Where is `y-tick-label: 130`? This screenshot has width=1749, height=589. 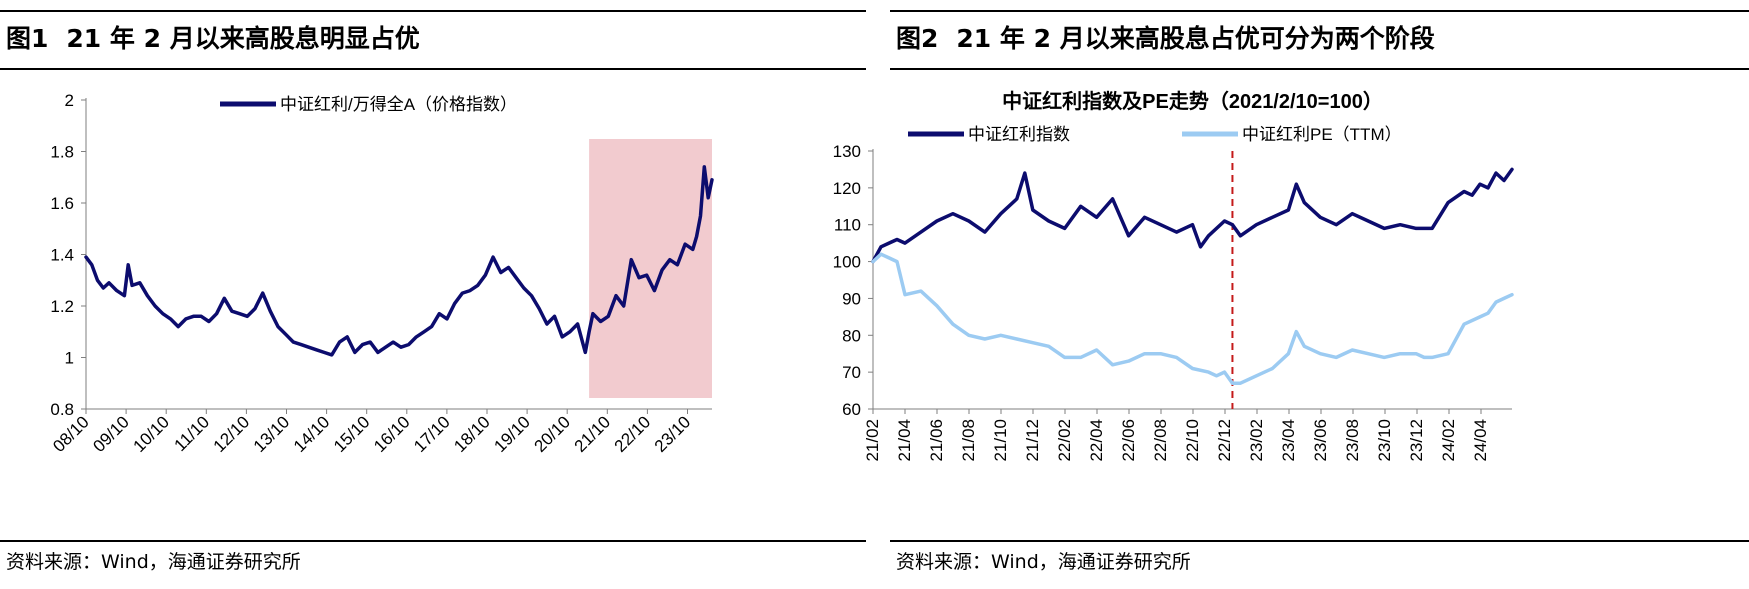
y-tick-label: 130 is located at coordinates (847, 151).